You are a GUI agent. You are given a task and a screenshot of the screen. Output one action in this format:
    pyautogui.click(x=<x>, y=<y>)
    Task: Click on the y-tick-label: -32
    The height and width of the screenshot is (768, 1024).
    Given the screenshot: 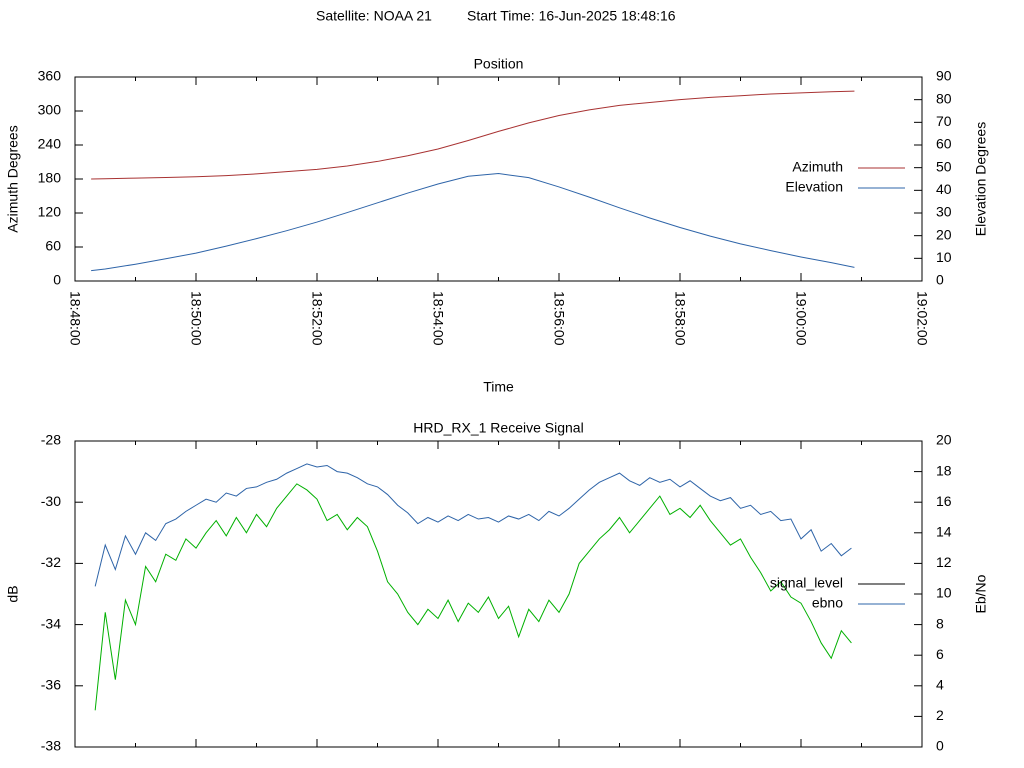 What is the action you would take?
    pyautogui.click(x=51, y=562)
    